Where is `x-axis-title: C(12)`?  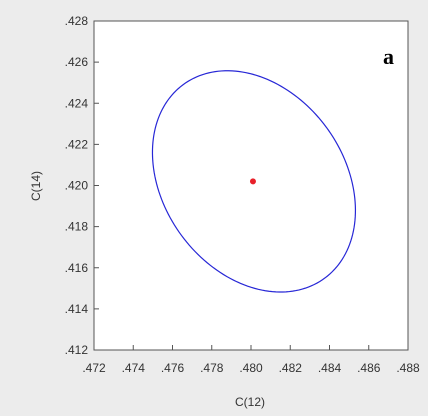
x-axis-title: C(12) is located at coordinates (250, 402).